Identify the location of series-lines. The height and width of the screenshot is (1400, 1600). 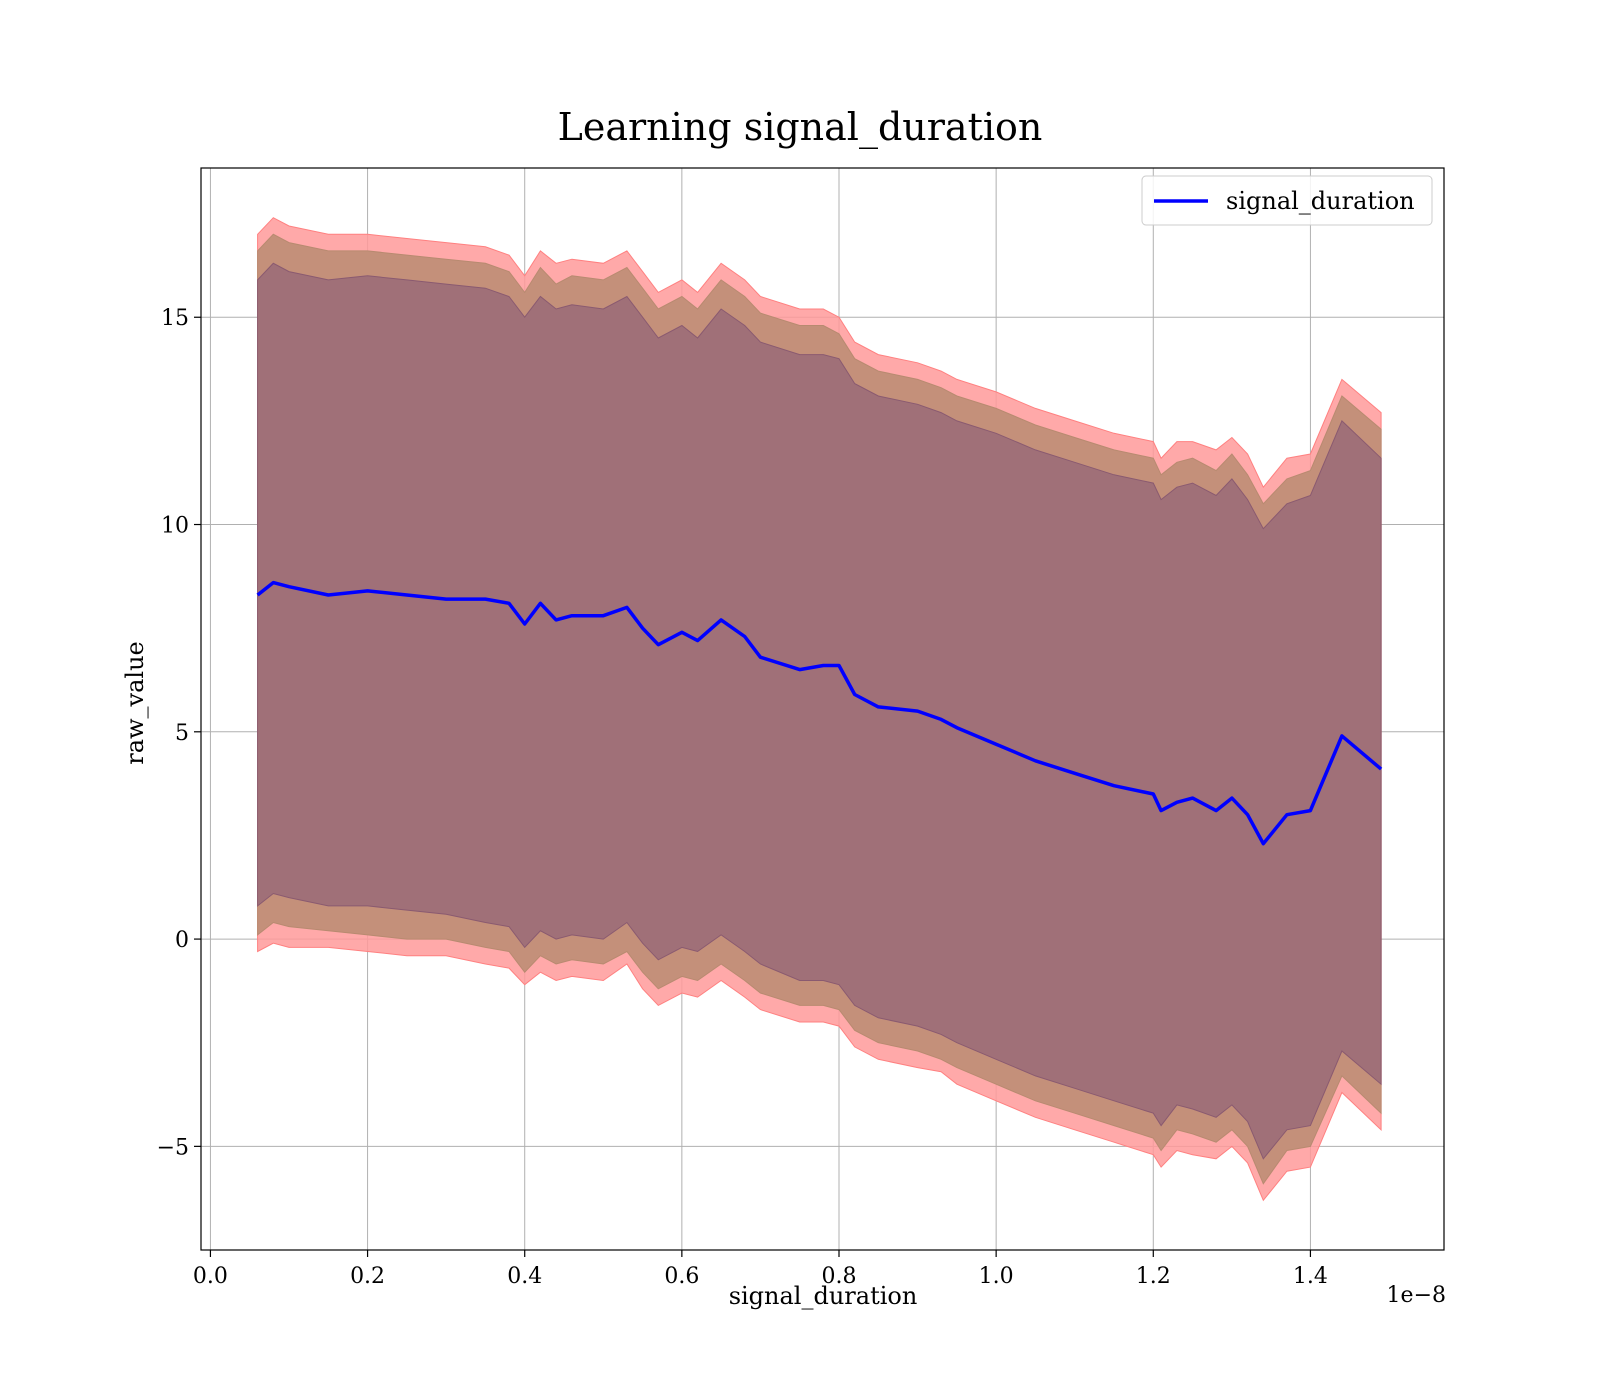
(819, 713).